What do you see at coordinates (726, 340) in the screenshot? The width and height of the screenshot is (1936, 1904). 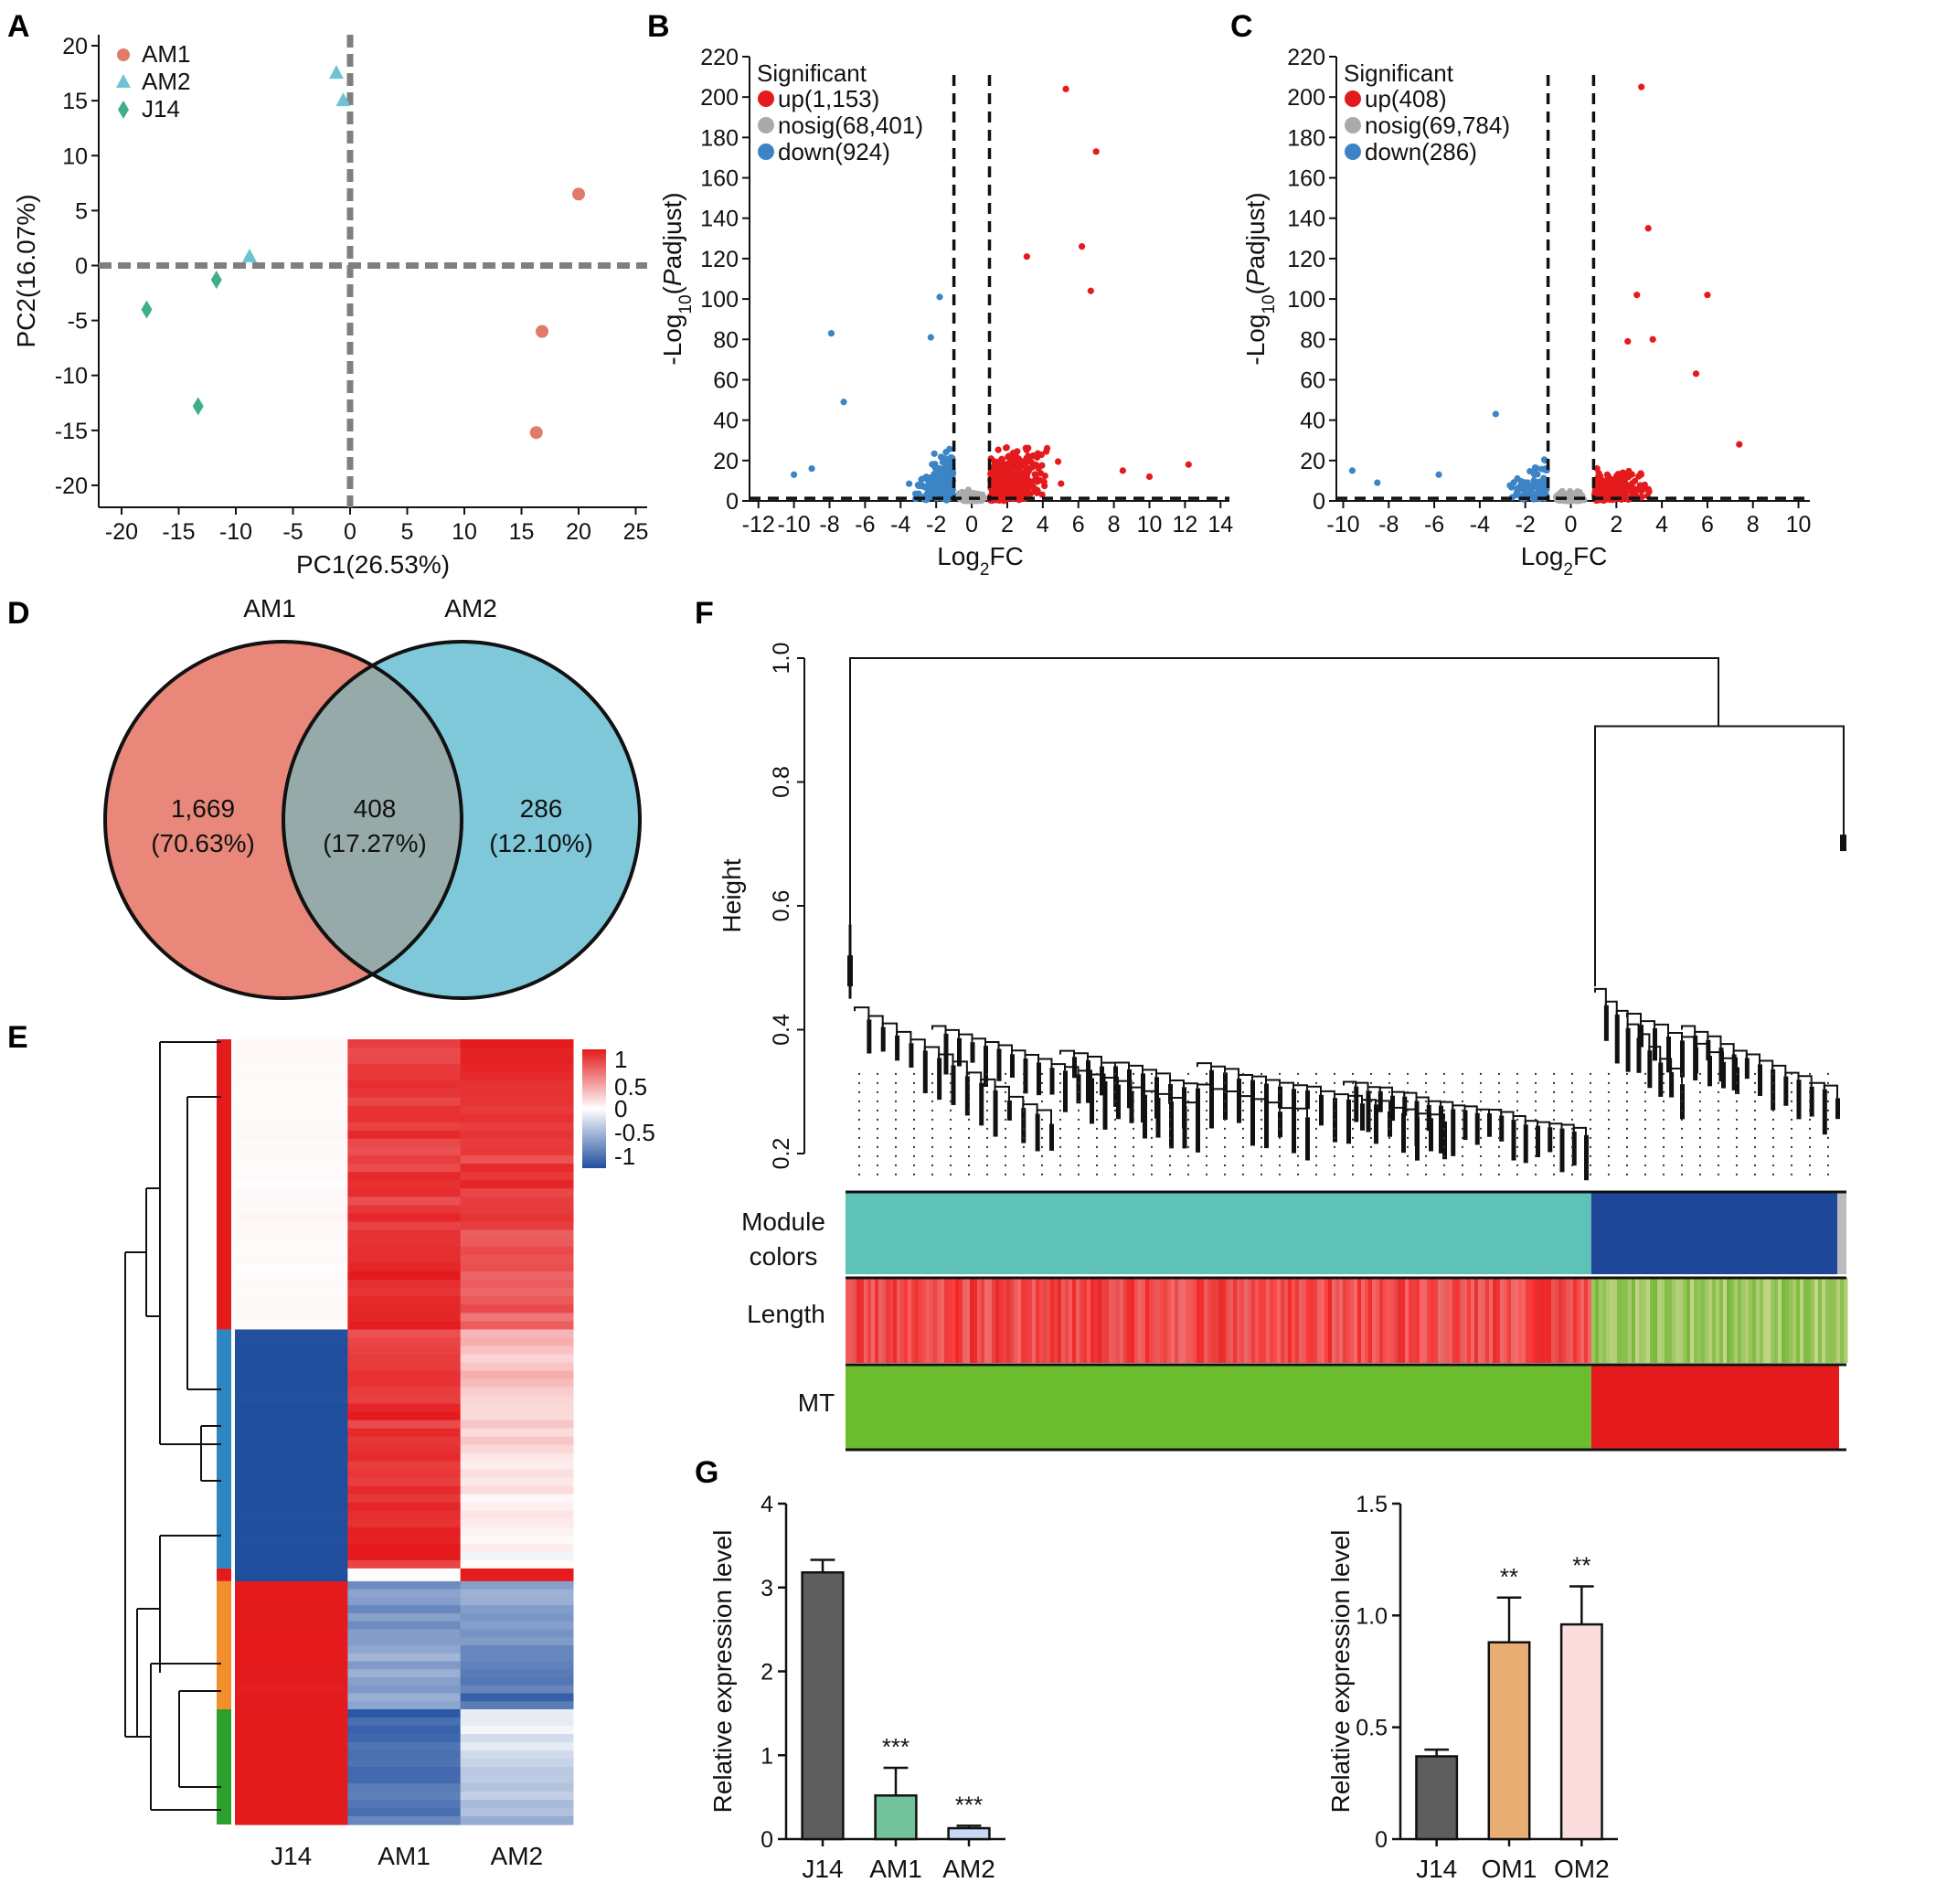 I see `y-tick-label: 80` at bounding box center [726, 340].